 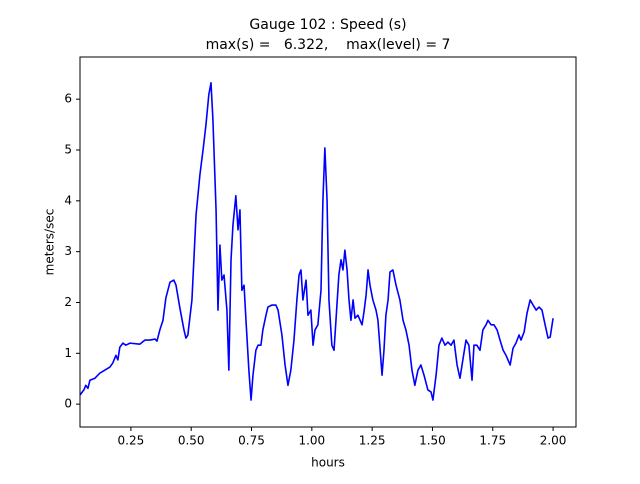 I want to click on x-tick-label: 0.25, so click(x=131, y=441).